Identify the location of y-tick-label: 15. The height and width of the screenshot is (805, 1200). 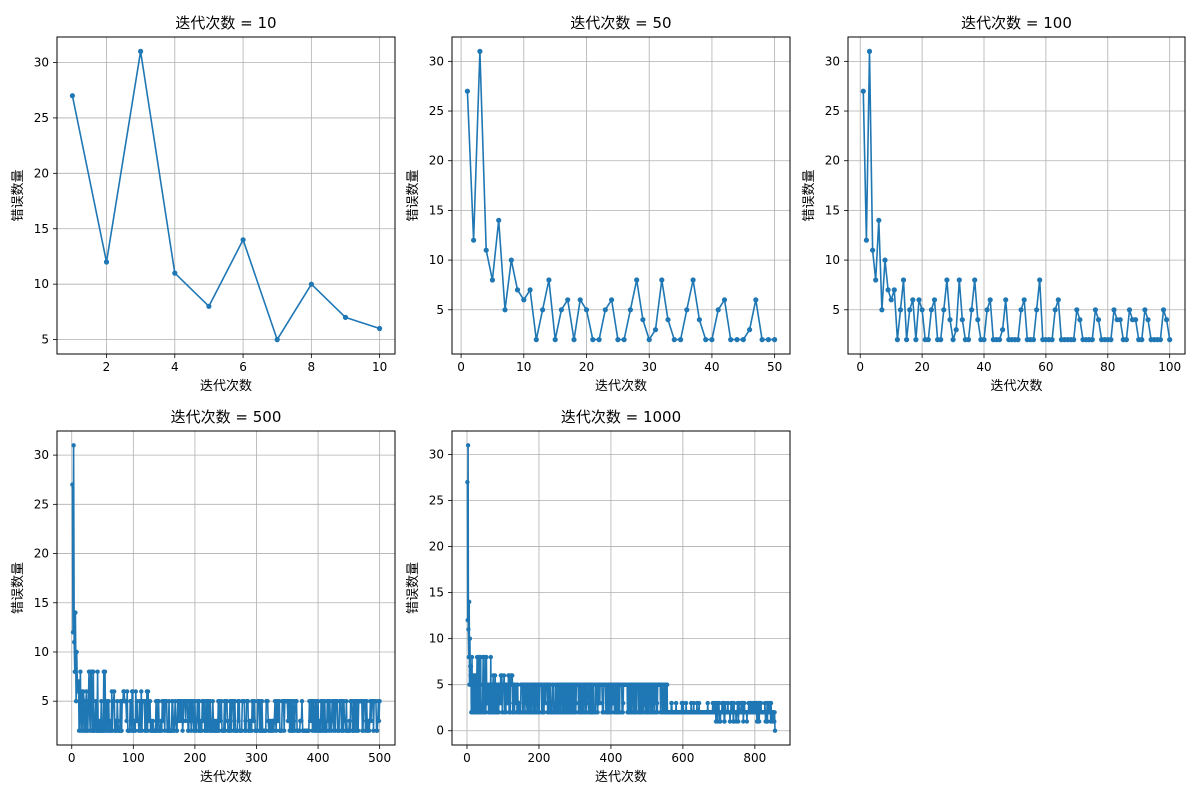
(436, 210).